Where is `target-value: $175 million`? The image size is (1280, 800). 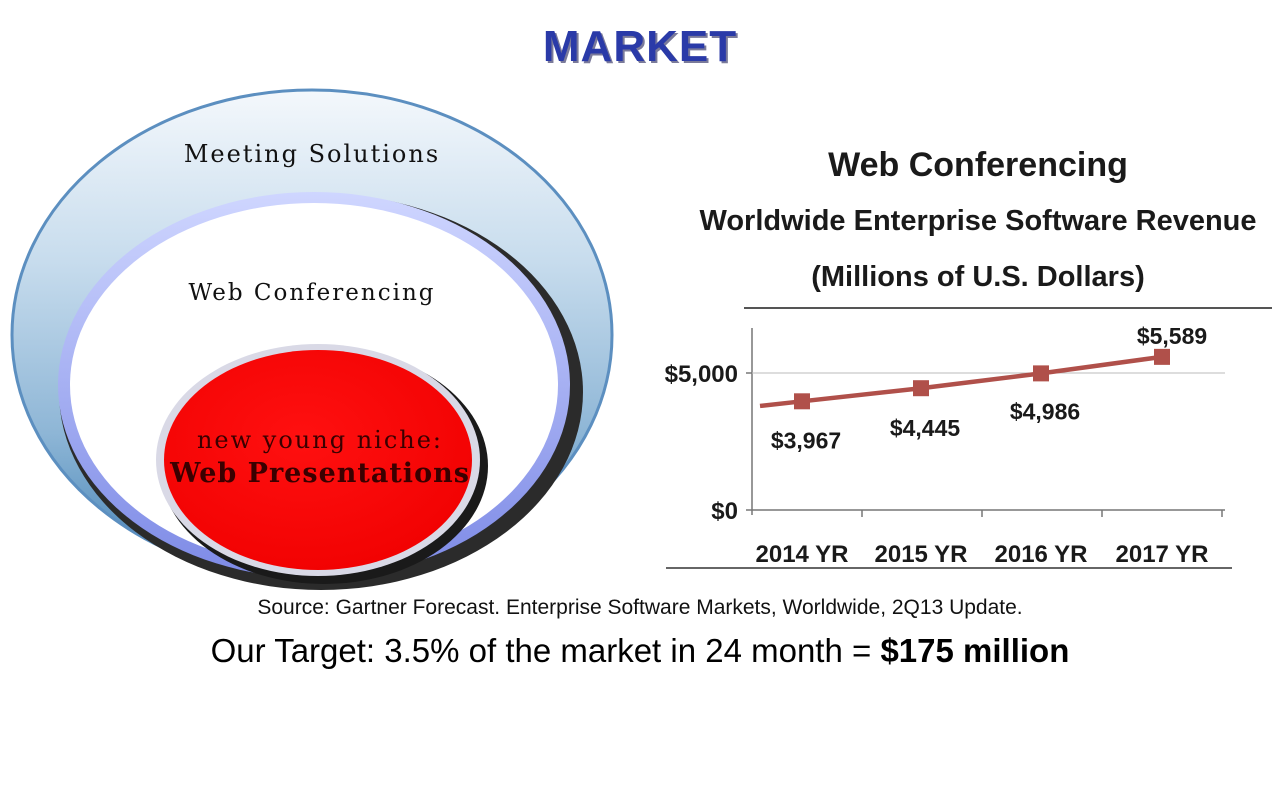 target-value: $175 million is located at coordinates (975, 650).